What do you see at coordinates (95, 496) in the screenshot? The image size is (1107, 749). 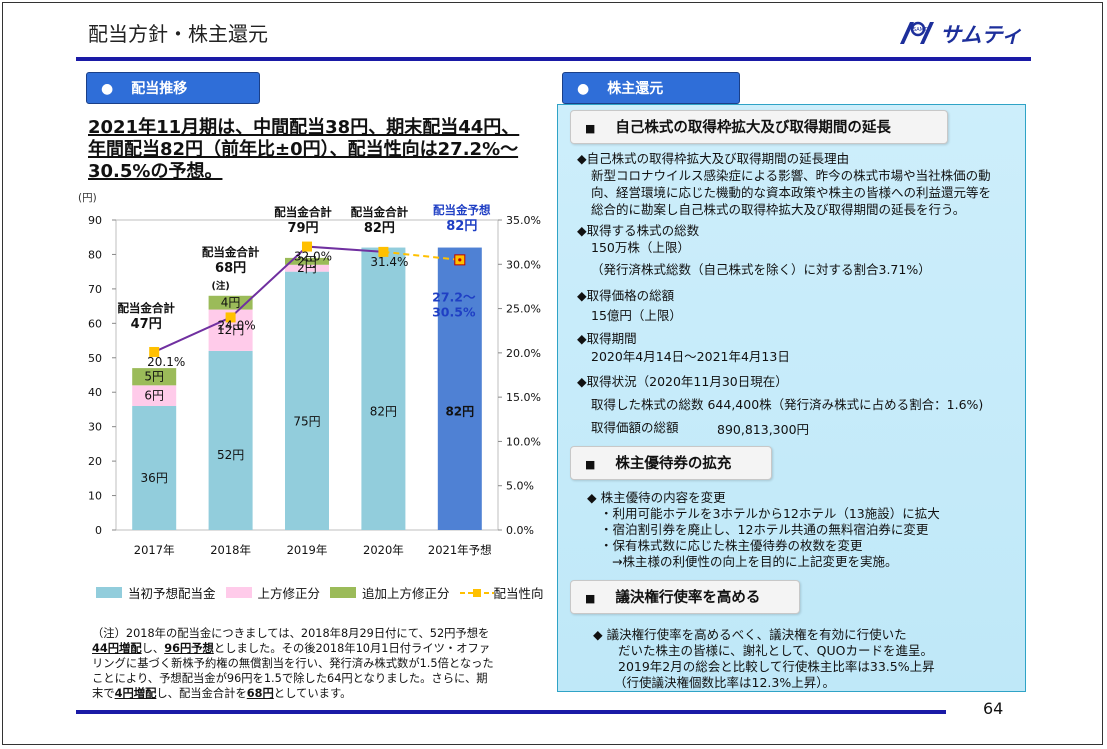 I see `y-tick-label: 10` at bounding box center [95, 496].